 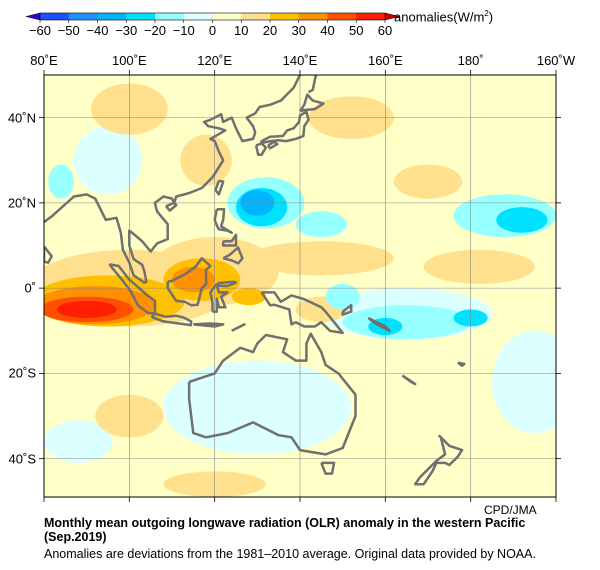 I want to click on colorbar-units-label: anomalies(W/m2), so click(x=444, y=17).